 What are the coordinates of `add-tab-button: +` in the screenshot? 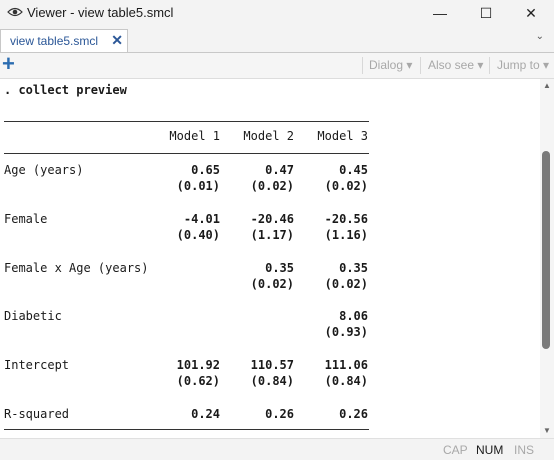 It's located at (8, 63).